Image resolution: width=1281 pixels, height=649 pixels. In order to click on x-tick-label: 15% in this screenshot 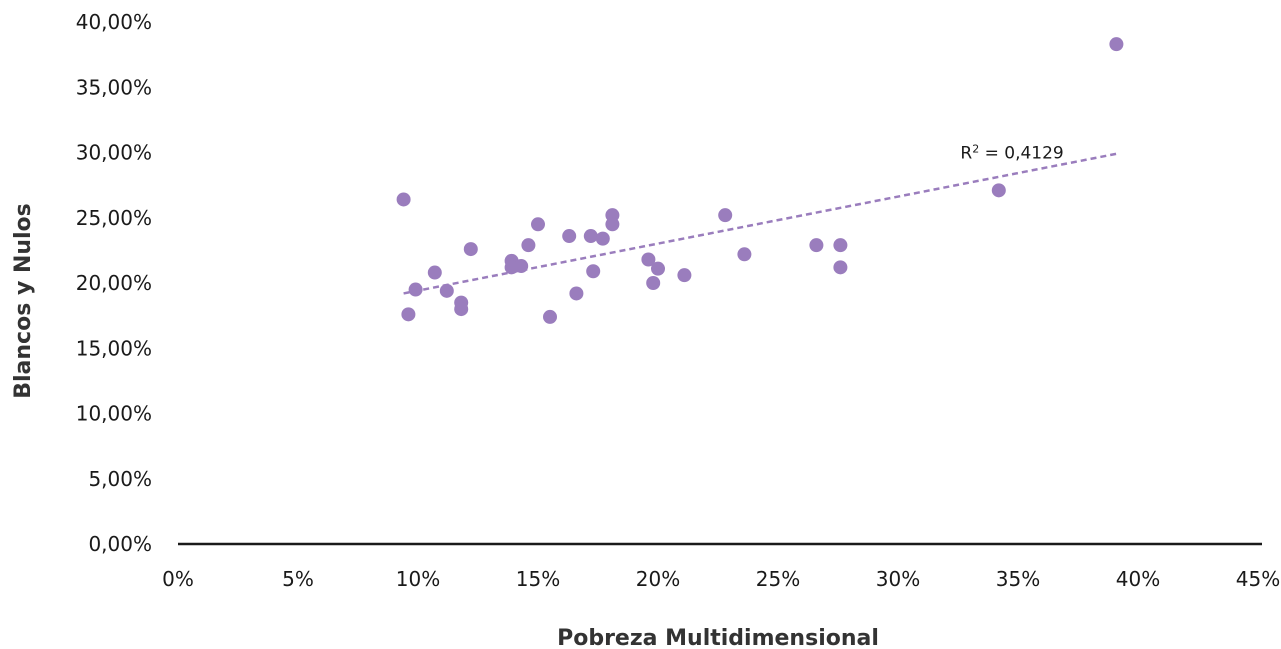, I will do `click(538, 579)`.